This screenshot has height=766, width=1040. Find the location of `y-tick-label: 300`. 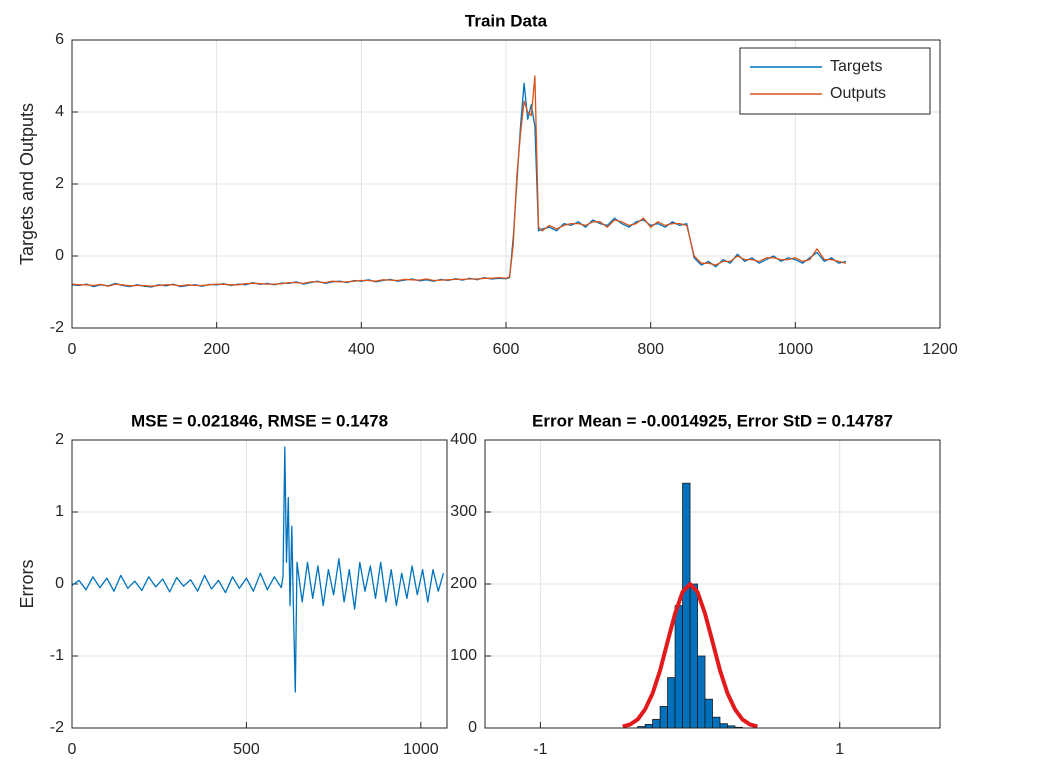

y-tick-label: 300 is located at coordinates (463, 511).